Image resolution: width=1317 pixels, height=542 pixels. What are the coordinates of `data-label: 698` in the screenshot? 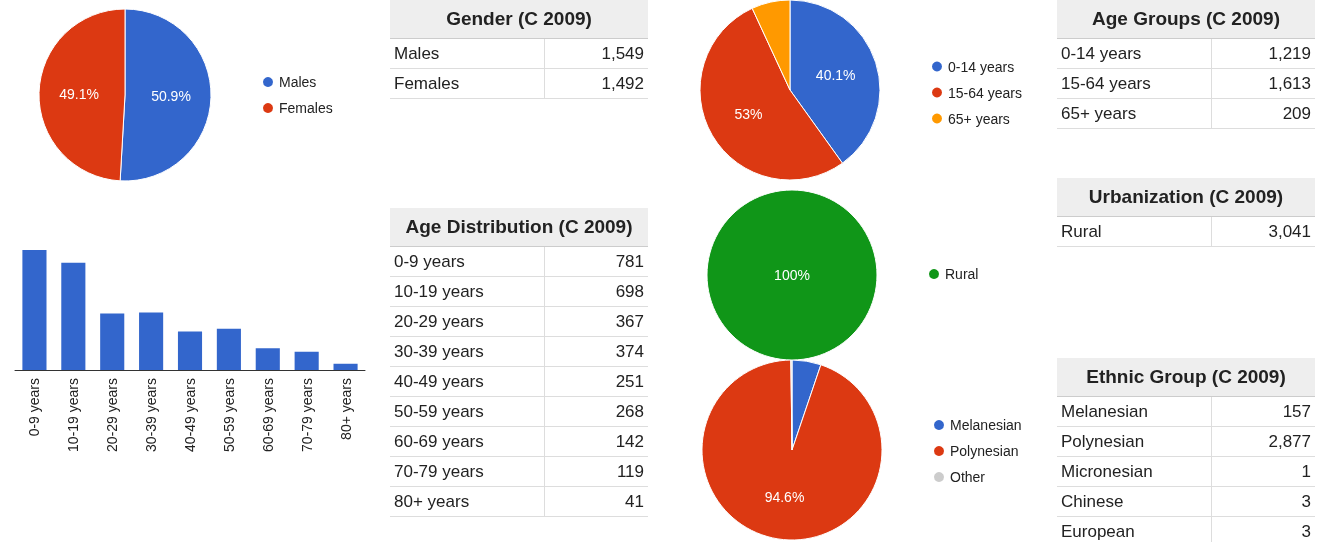 It's located at (629, 292).